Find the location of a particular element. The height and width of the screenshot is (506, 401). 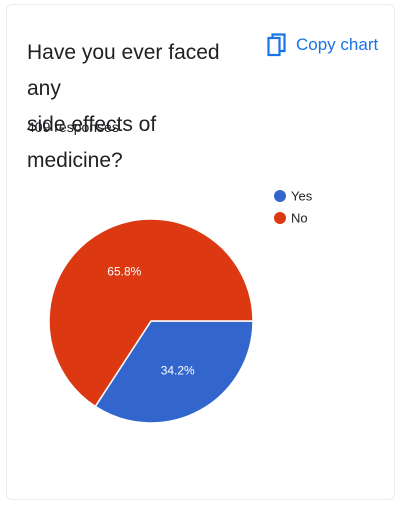

legend-marker-no is located at coordinates (280, 218).